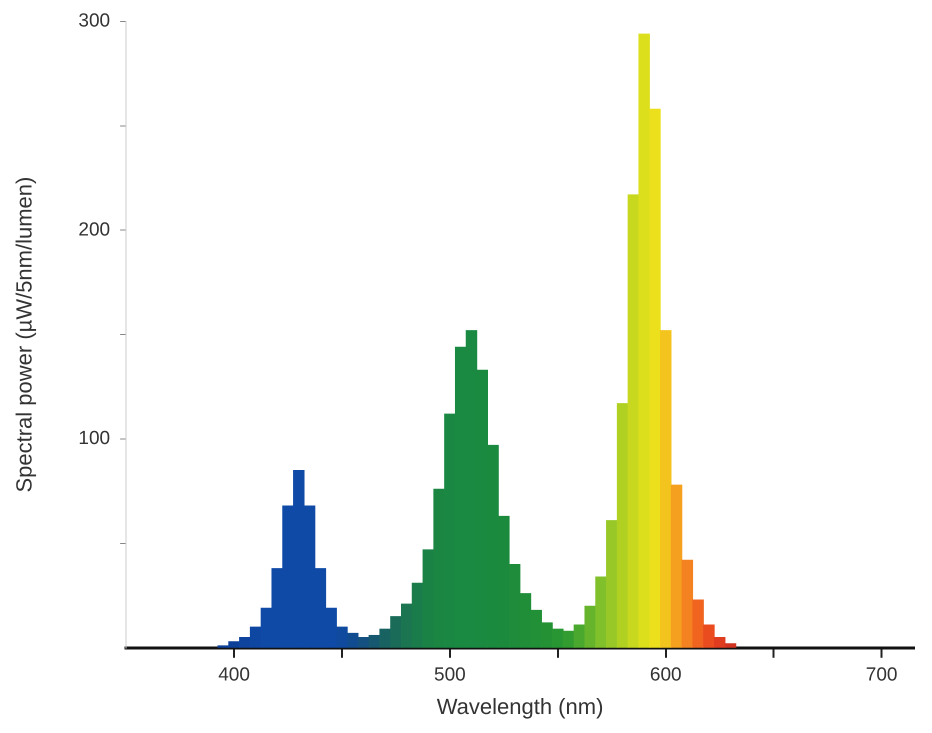  What do you see at coordinates (882, 675) in the screenshot?
I see `x-tick-label: 700` at bounding box center [882, 675].